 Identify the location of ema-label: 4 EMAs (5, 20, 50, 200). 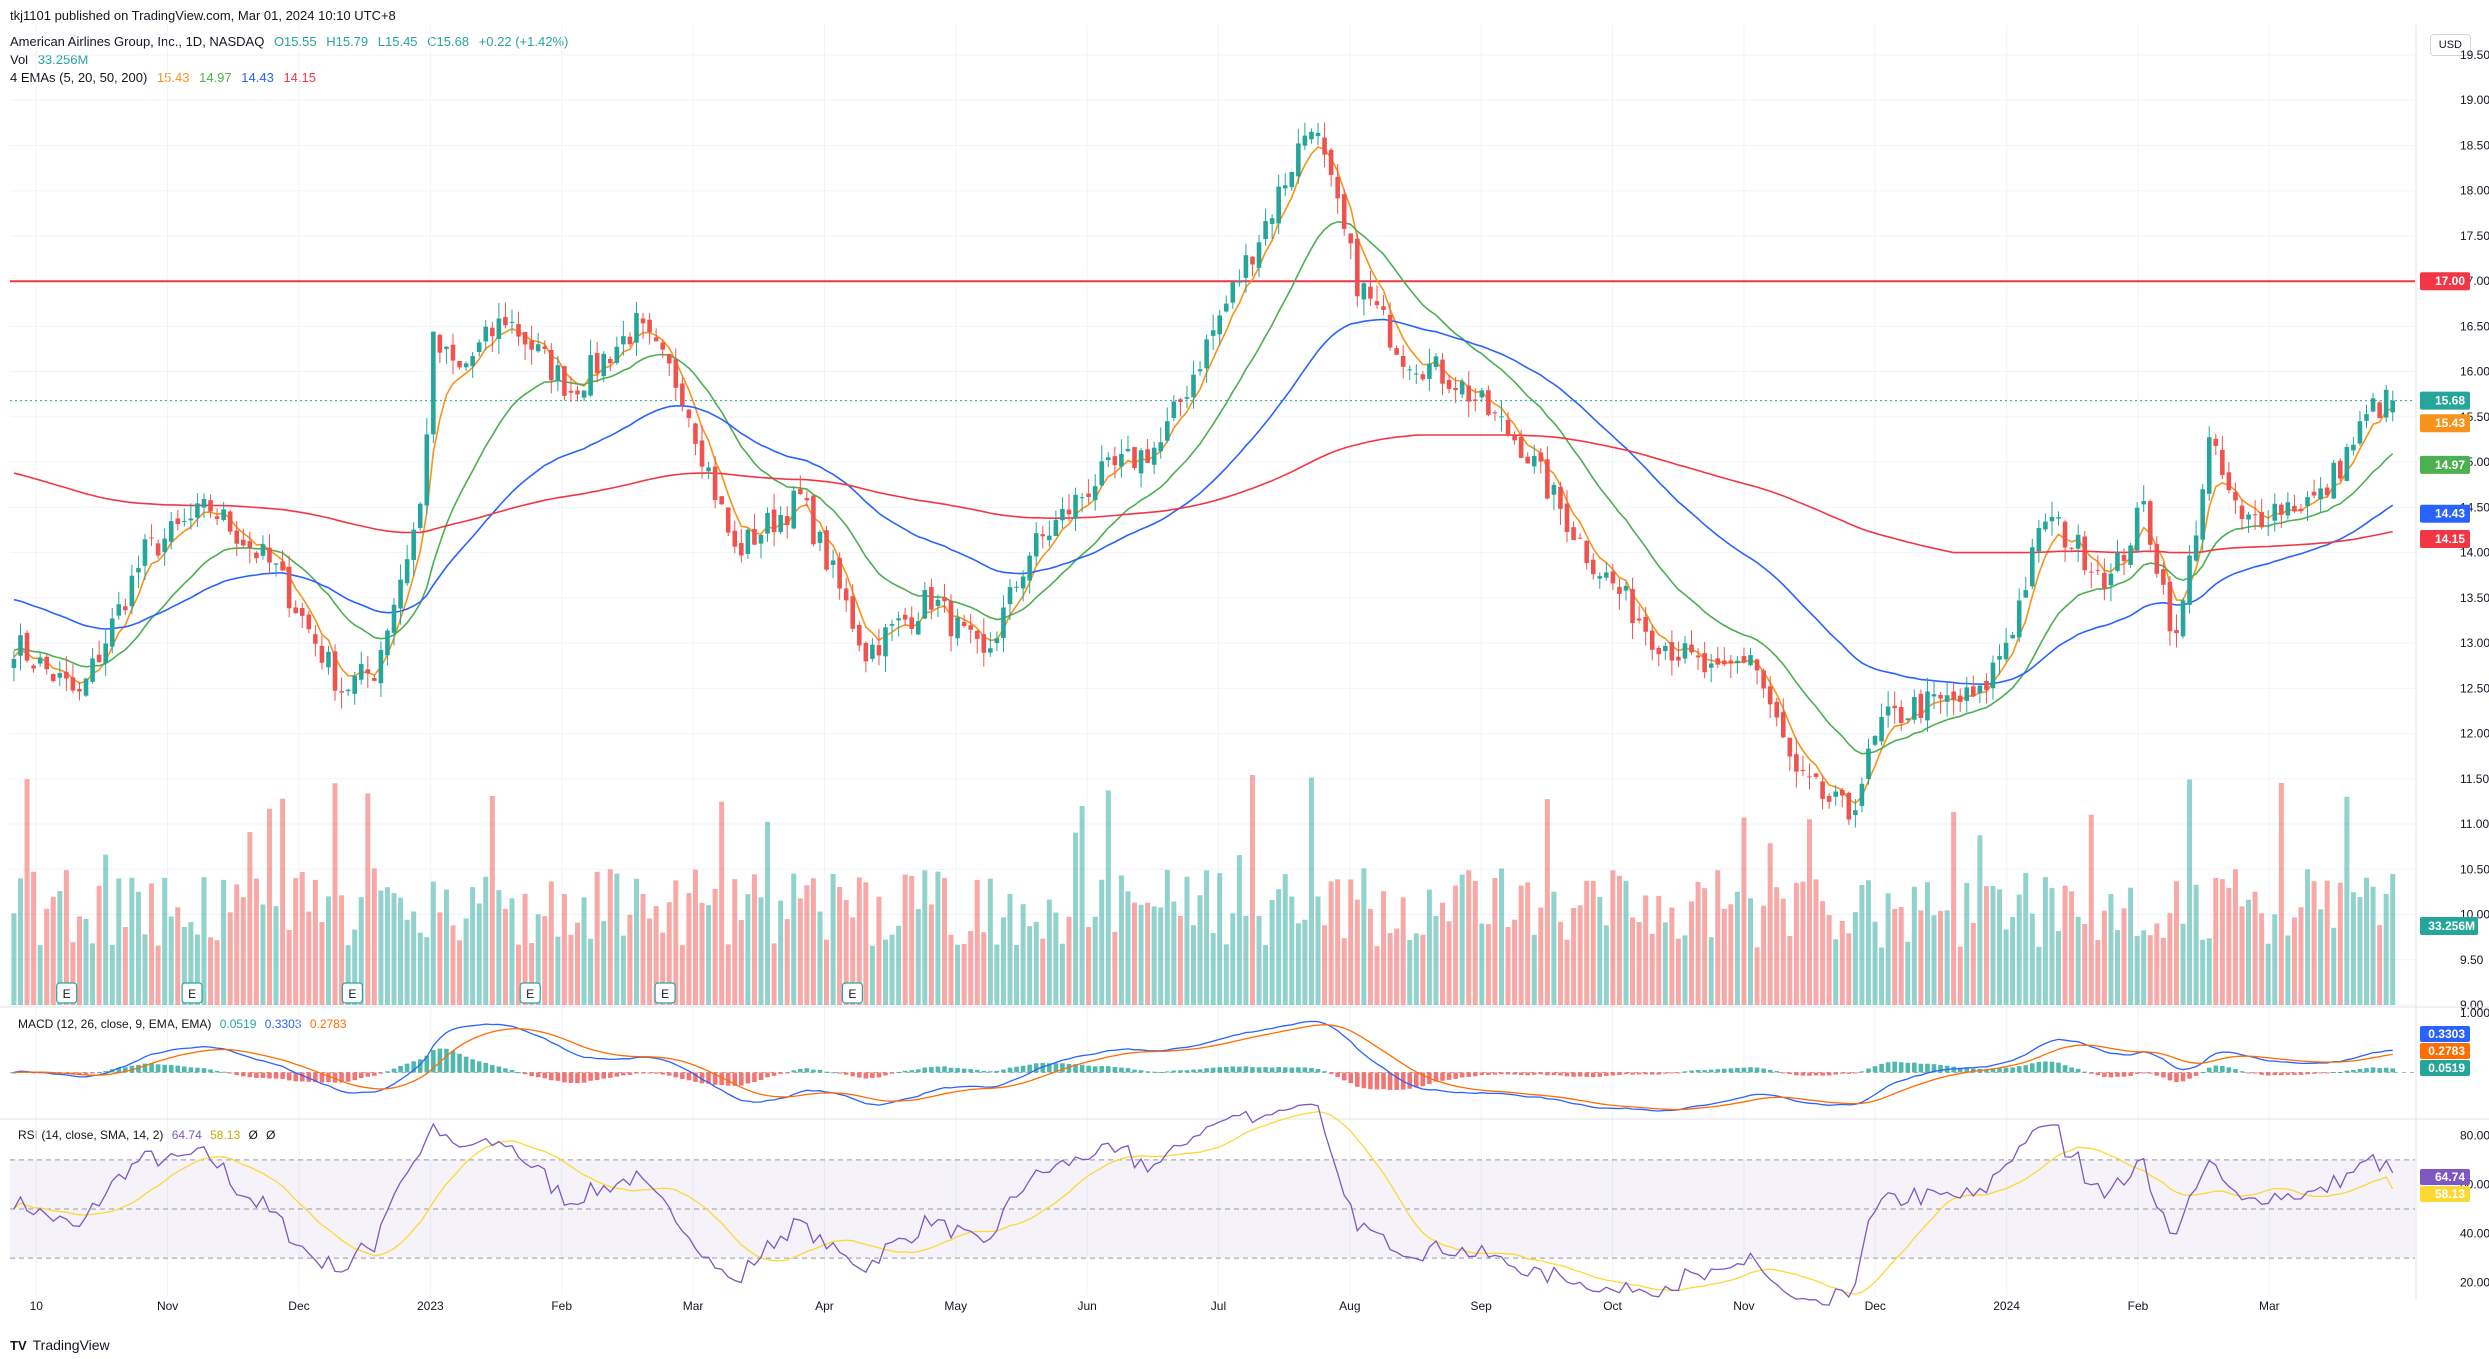
(79, 77).